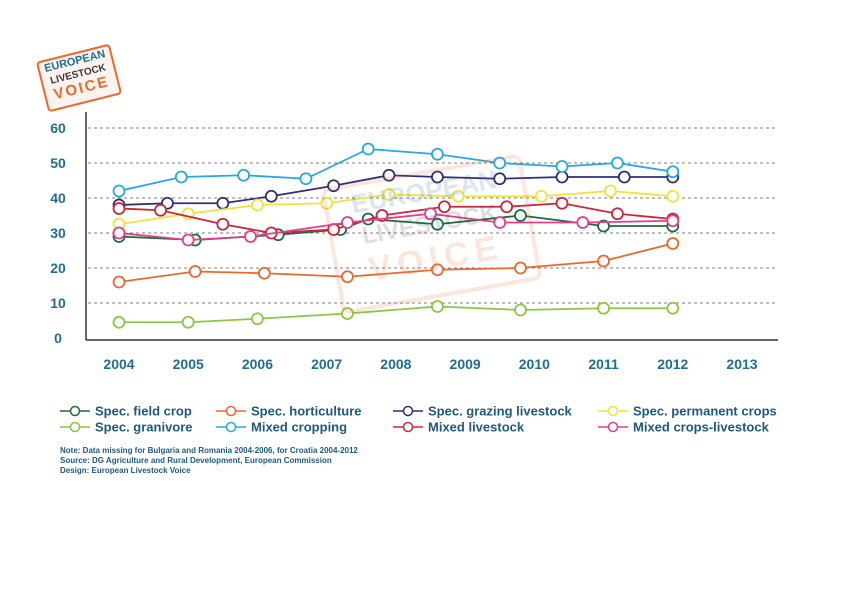  I want to click on x-tick-label: 2012, so click(672, 364).